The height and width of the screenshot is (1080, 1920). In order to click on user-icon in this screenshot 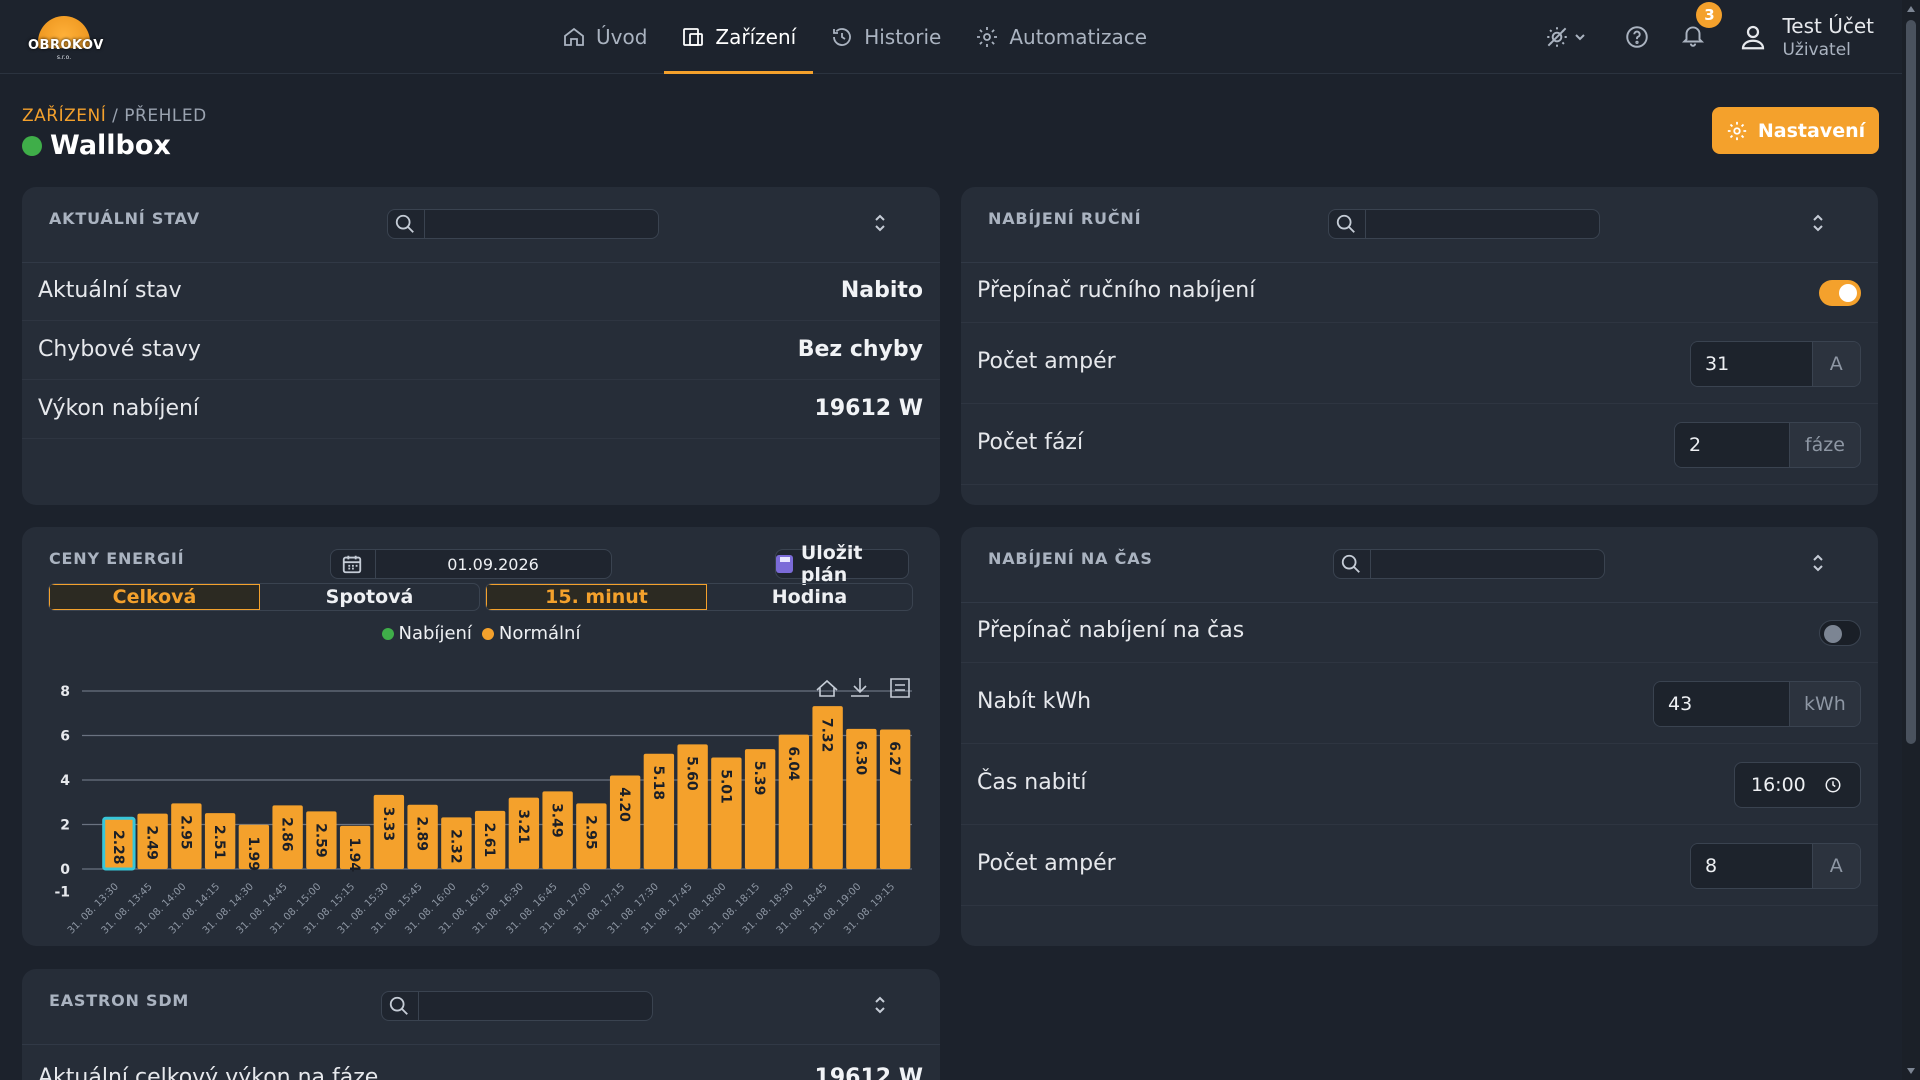, I will do `click(1753, 37)`.